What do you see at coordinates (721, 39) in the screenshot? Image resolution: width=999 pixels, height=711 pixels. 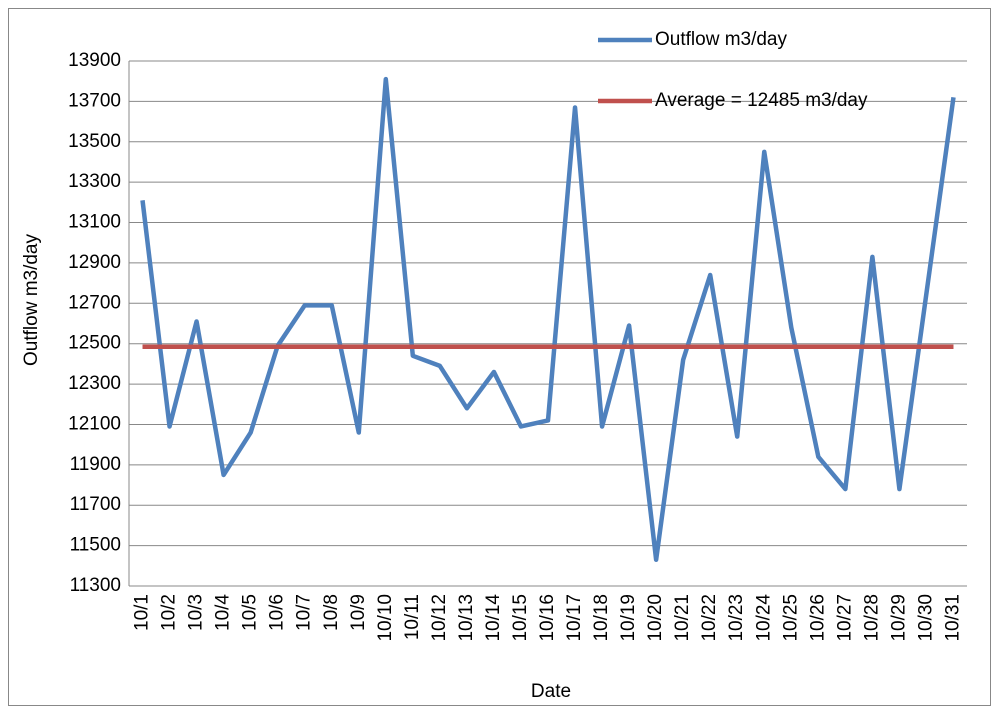 I see `legend-label: Outflow m3/day` at bounding box center [721, 39].